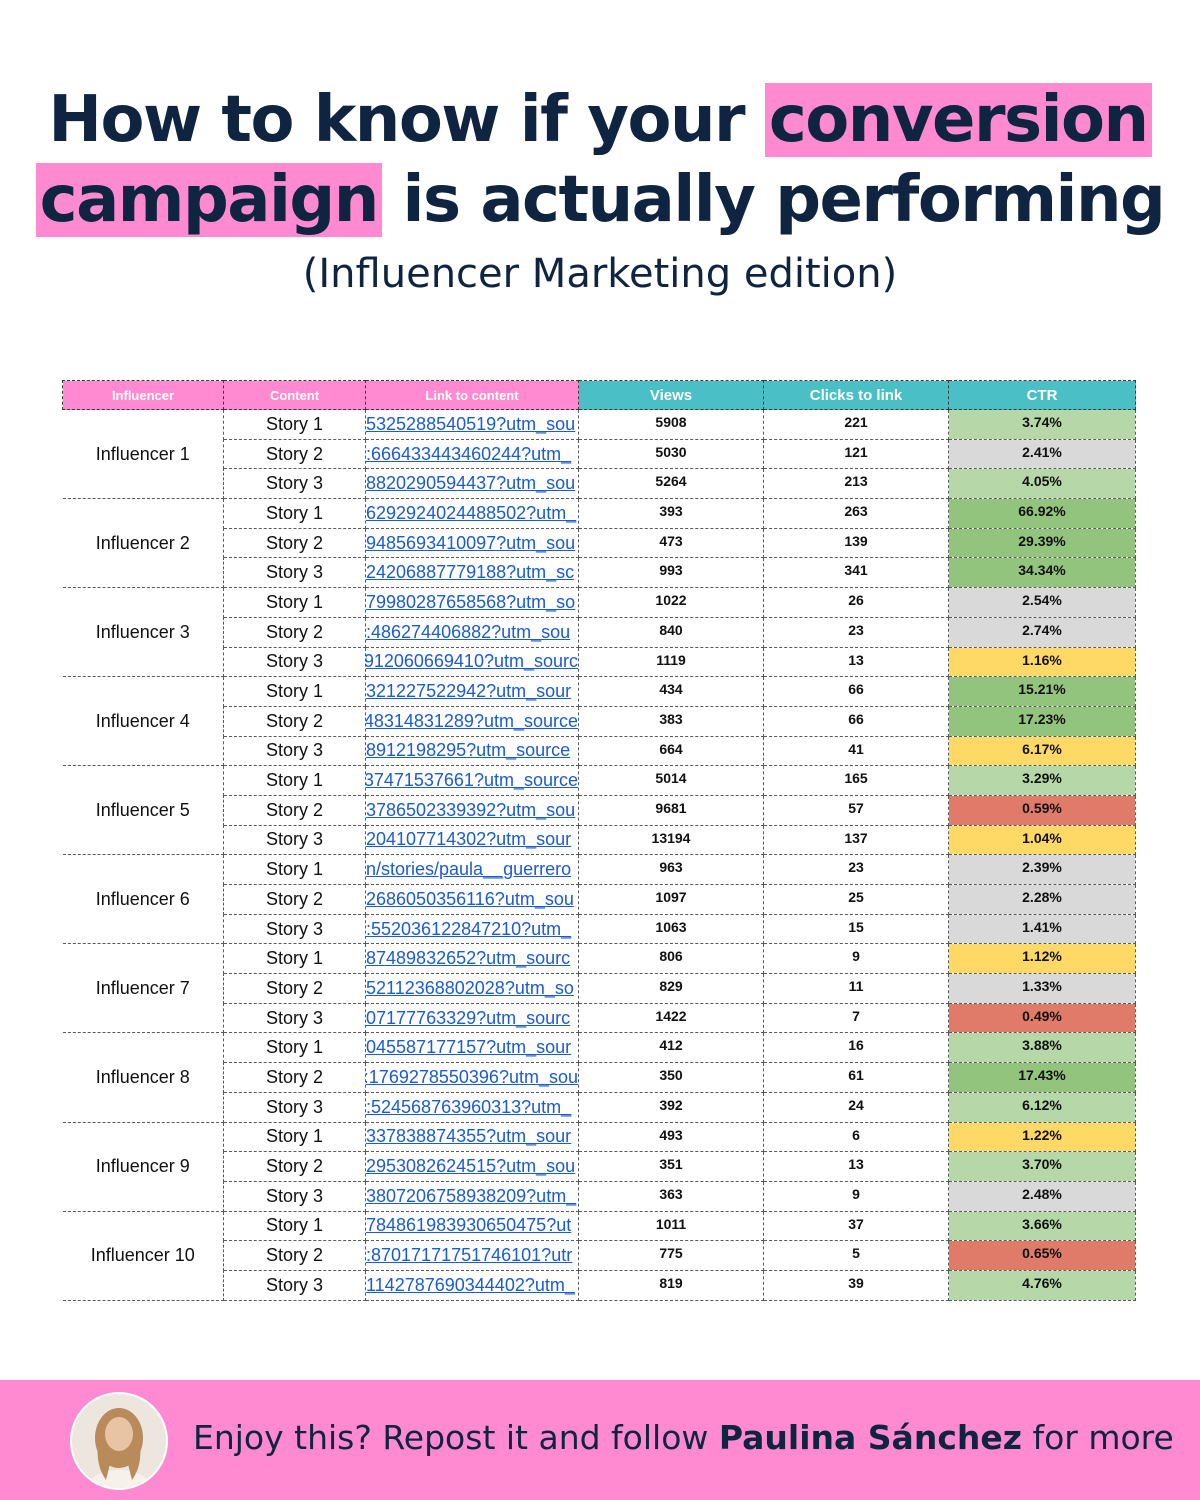  I want to click on cell-views: 393, so click(671, 513).